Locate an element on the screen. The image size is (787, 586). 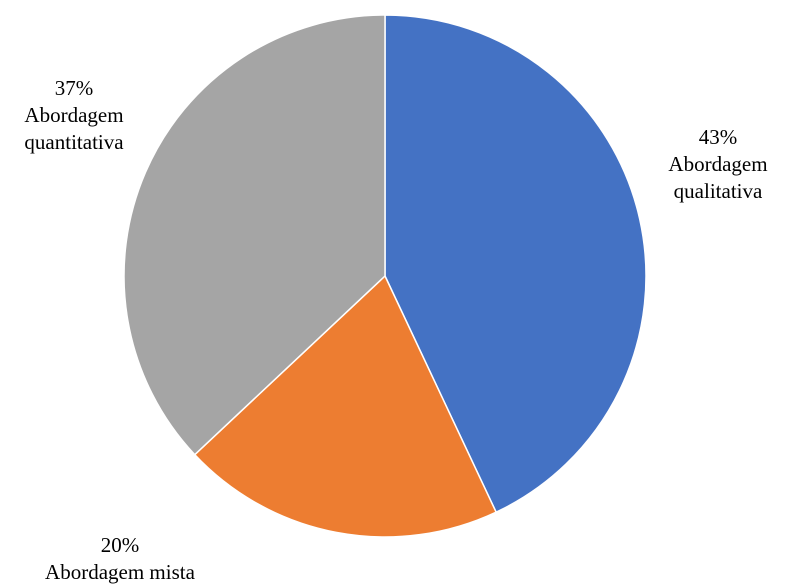
data-label-category: quantitativa is located at coordinates (74, 142).